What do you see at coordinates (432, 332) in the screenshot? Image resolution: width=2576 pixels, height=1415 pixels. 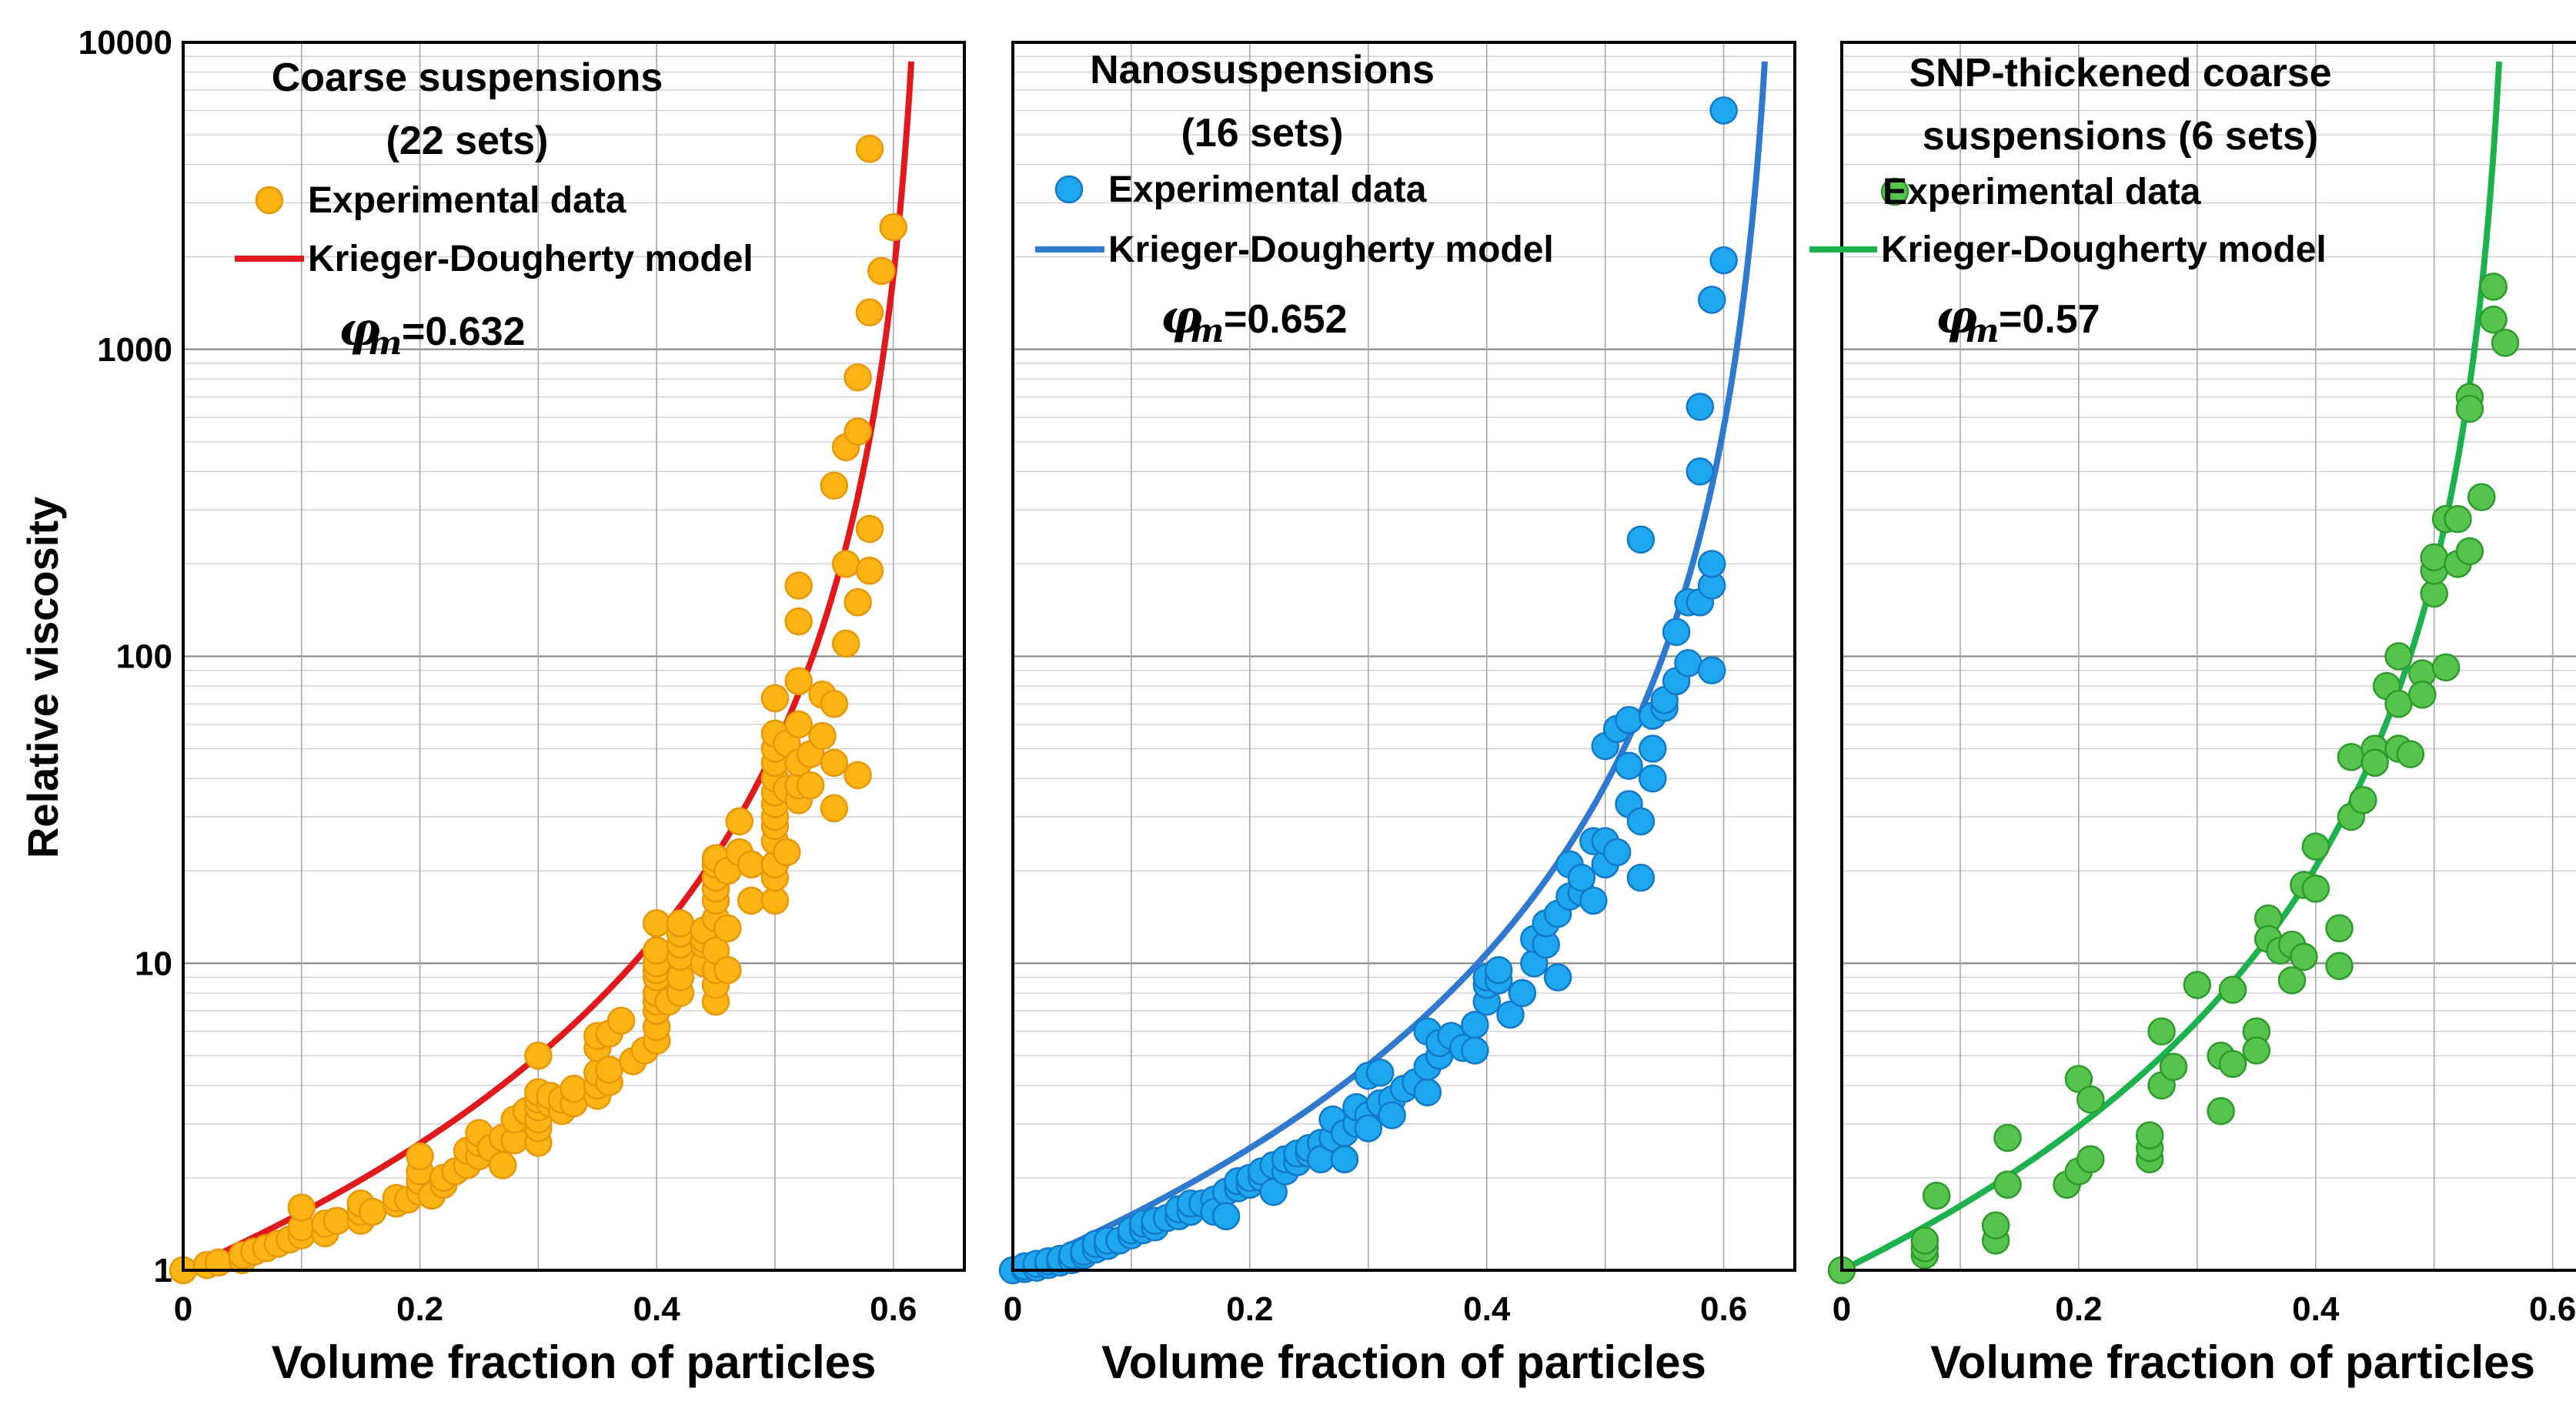 I see `phi-m-annotation: φm =0.632` at bounding box center [432, 332].